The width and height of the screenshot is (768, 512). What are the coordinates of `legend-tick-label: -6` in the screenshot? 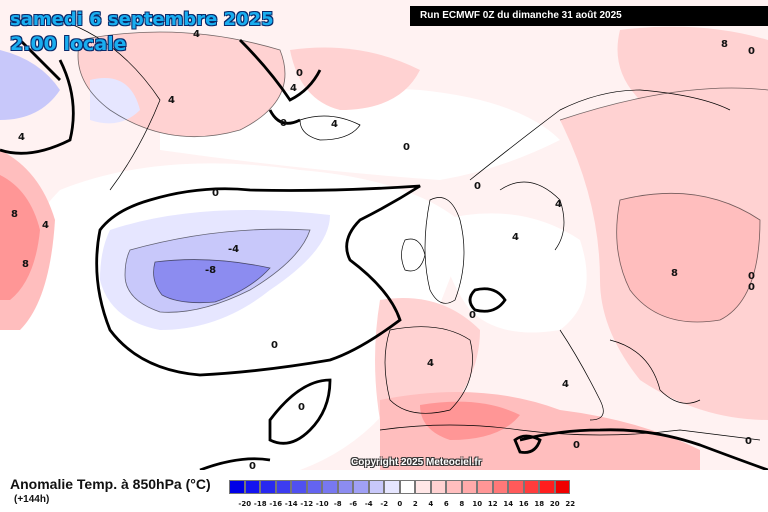 It's located at (353, 504).